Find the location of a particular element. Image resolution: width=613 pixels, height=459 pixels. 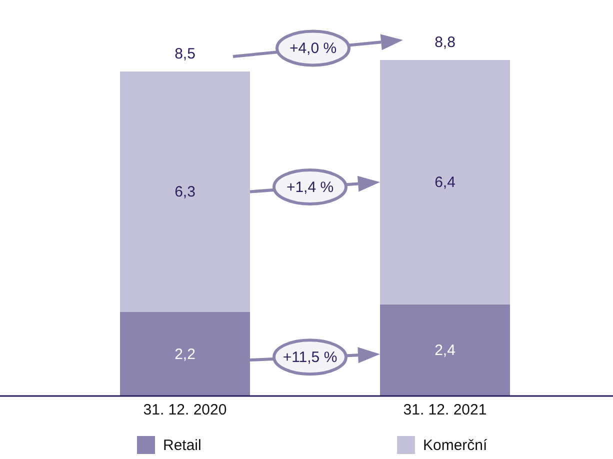

total-label: 8,5 is located at coordinates (185, 53).